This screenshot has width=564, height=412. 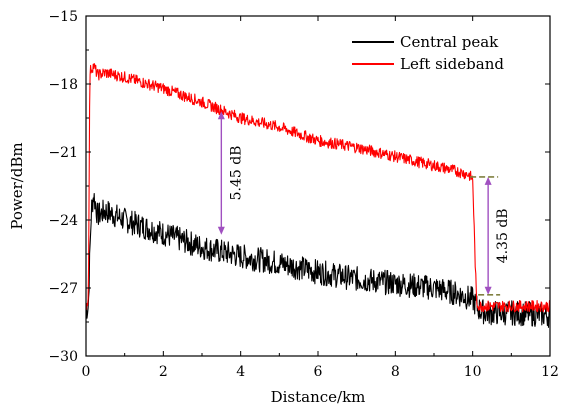 What do you see at coordinates (163, 372) in the screenshot?
I see `x-tick-label: 2` at bounding box center [163, 372].